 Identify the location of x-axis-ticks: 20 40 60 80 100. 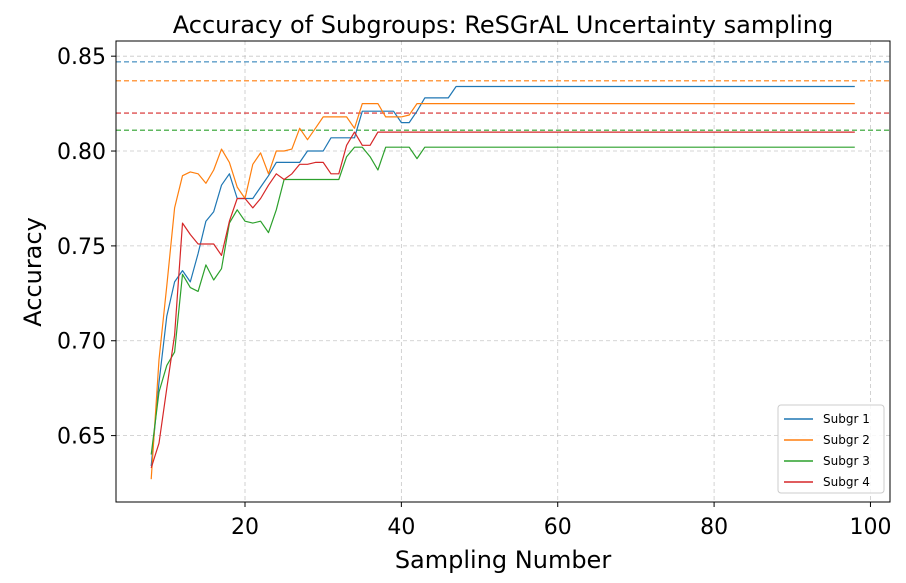
(561, 521).